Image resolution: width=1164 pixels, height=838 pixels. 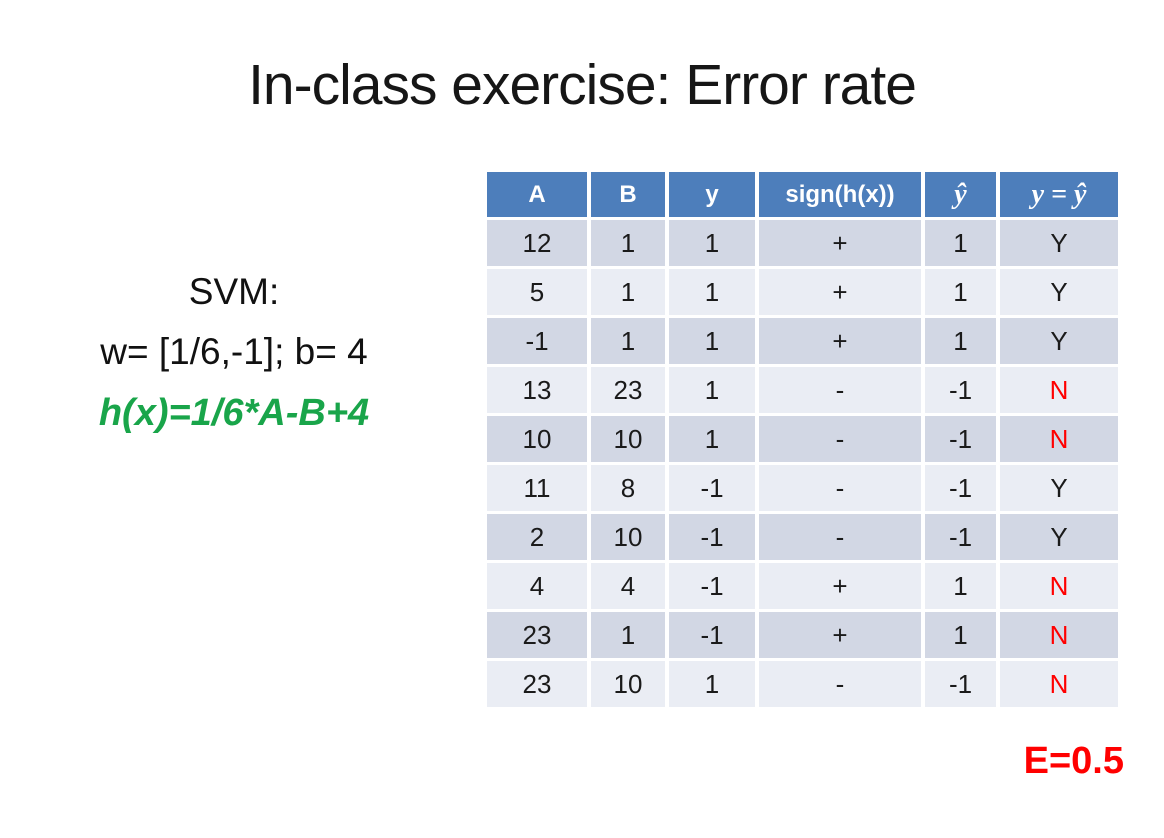 I want to click on error-rate-label: E=0.5, so click(x=1073, y=761).